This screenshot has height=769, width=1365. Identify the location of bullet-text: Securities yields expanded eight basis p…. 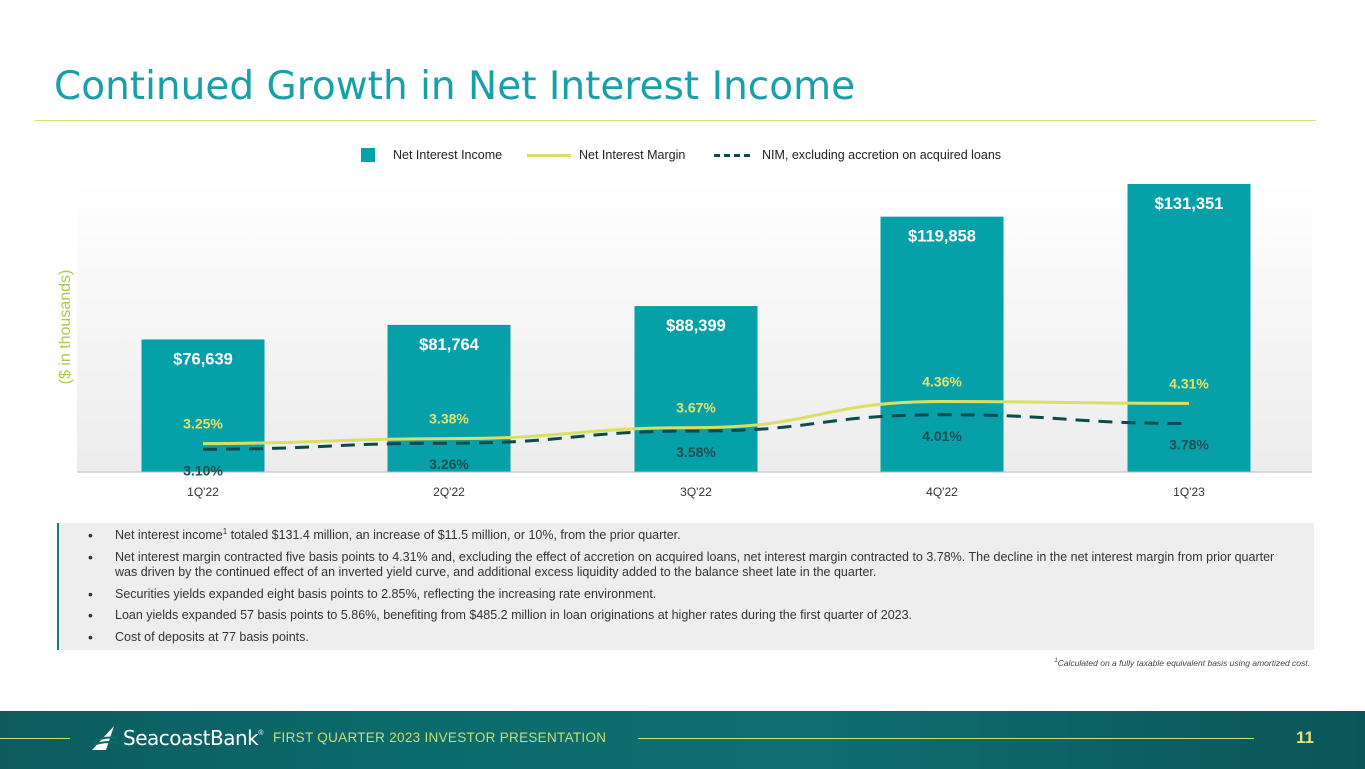
(386, 593).